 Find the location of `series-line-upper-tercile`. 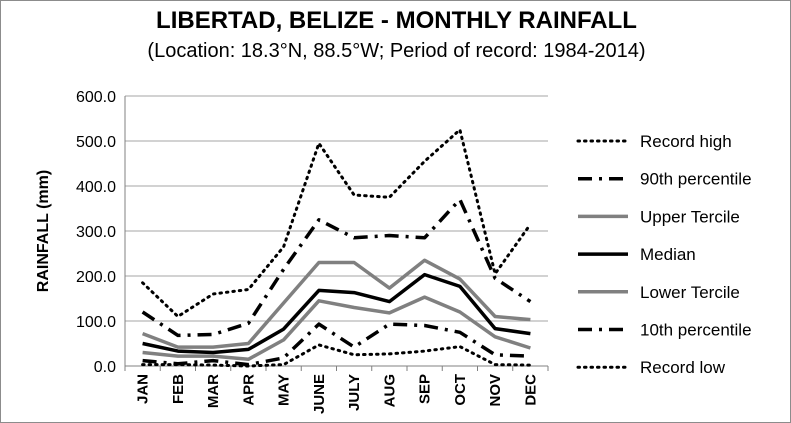

series-line-upper-tercile is located at coordinates (336, 303).